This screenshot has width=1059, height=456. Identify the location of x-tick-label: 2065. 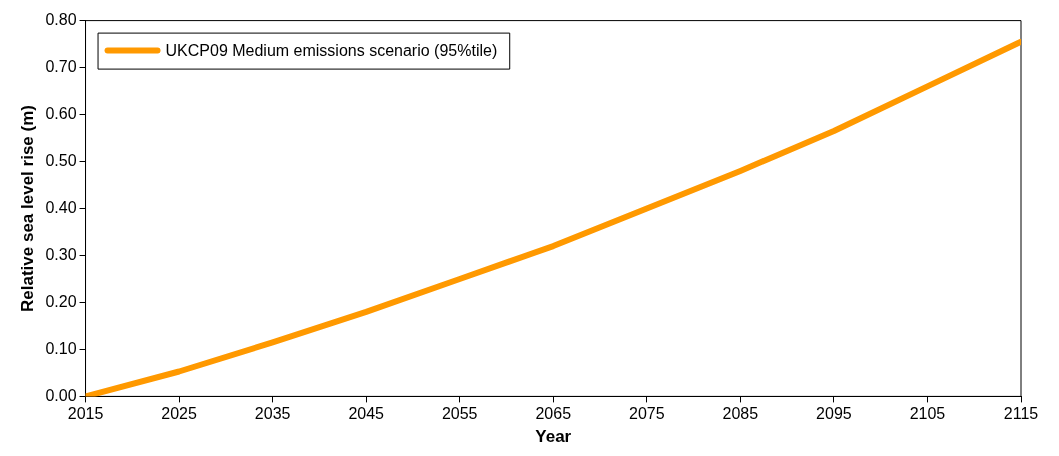
(553, 414).